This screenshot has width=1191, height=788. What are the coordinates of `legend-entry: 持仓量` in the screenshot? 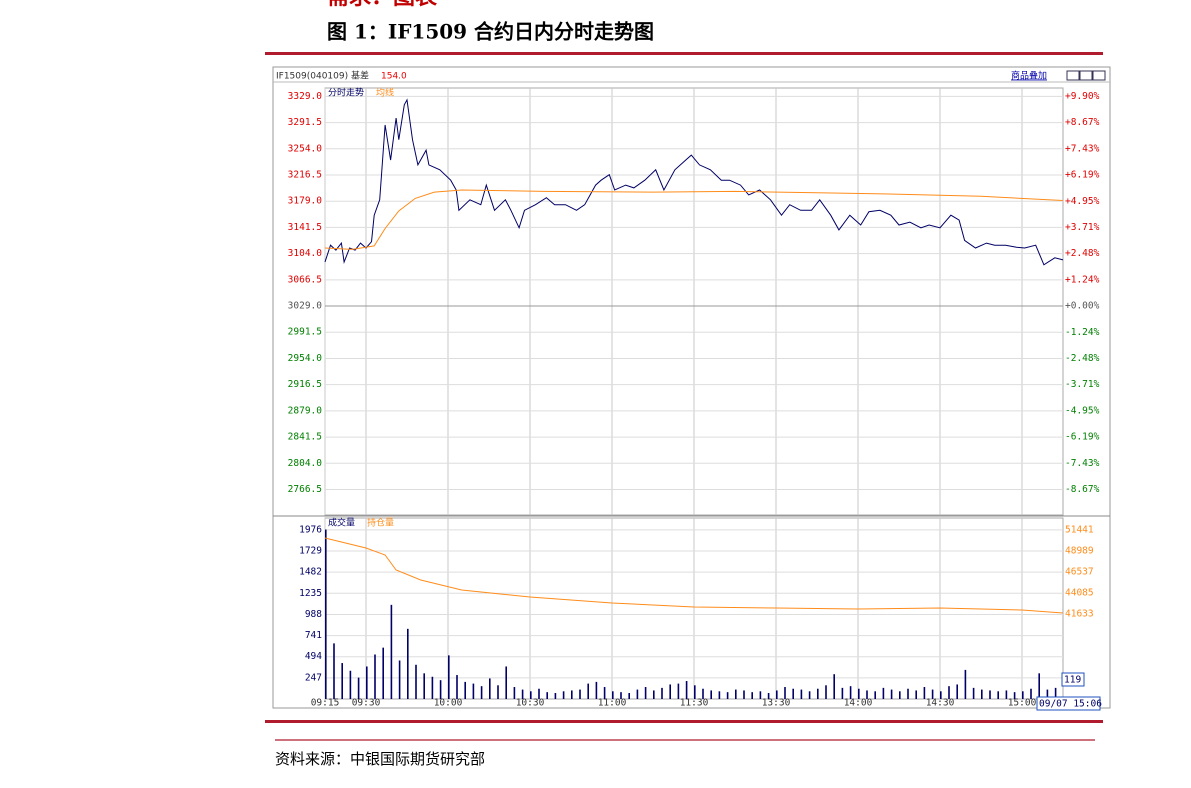 It's located at (380, 523).